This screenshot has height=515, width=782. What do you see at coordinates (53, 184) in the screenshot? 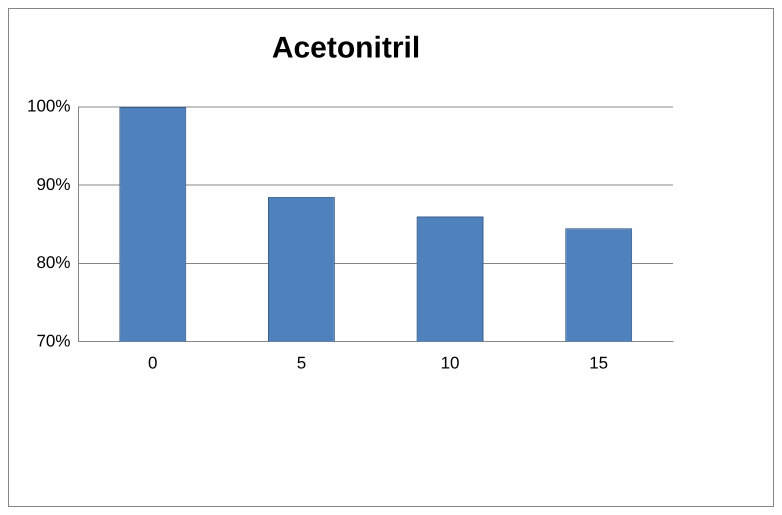
I see `y-tick-label: 90%` at bounding box center [53, 184].